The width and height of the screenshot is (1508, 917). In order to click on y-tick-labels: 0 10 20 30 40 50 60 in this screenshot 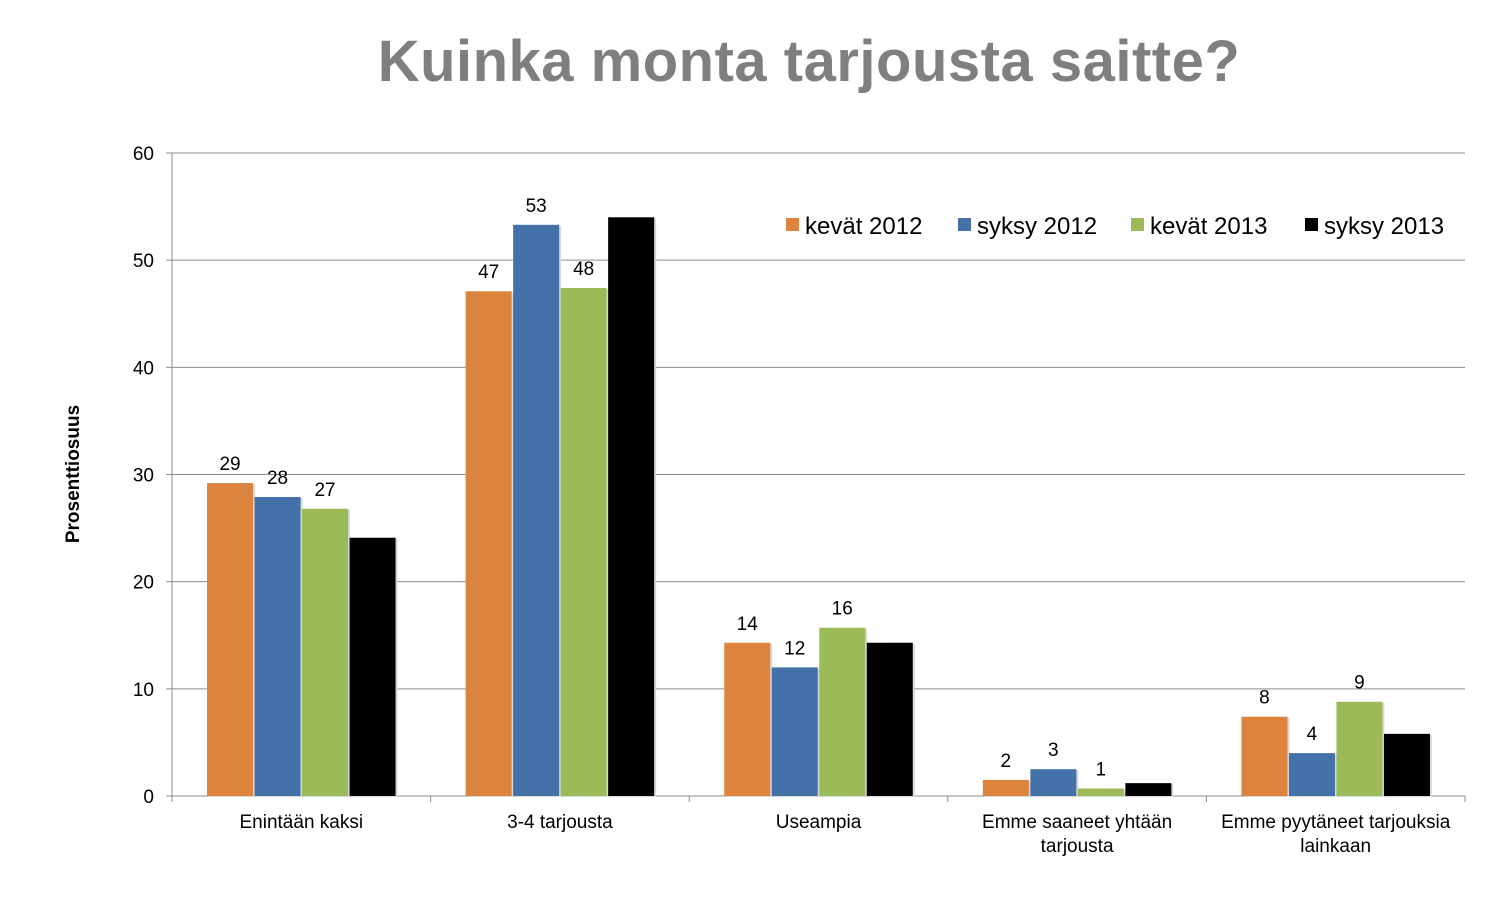, I will do `click(143, 476)`.